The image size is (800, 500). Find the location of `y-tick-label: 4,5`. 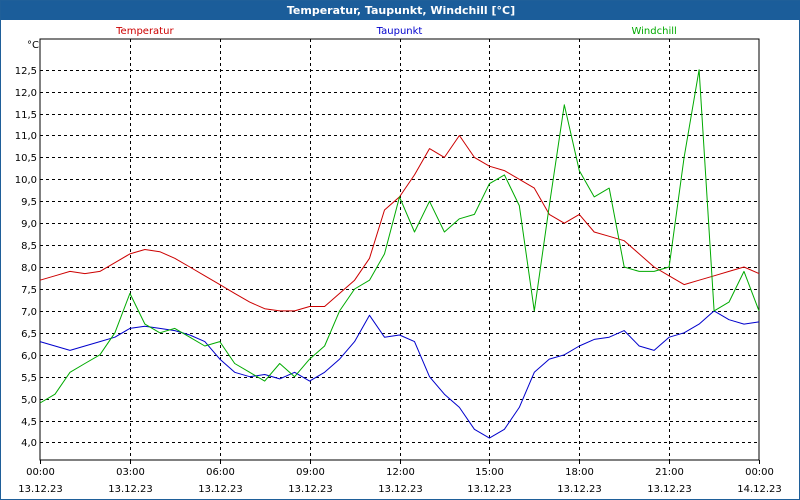

y-tick-label: 4,5 is located at coordinates (29, 422).